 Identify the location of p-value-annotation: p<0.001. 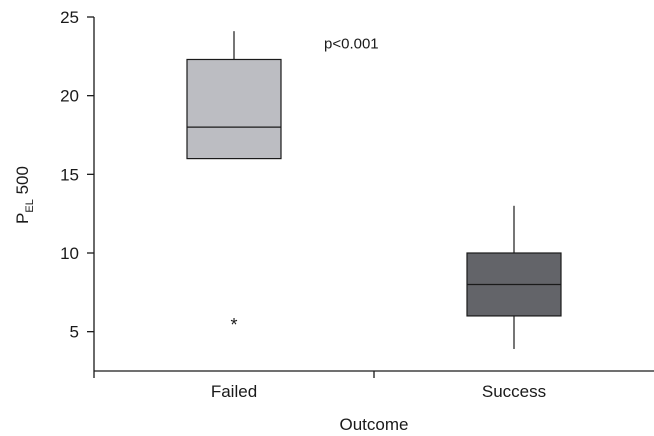
(351, 43).